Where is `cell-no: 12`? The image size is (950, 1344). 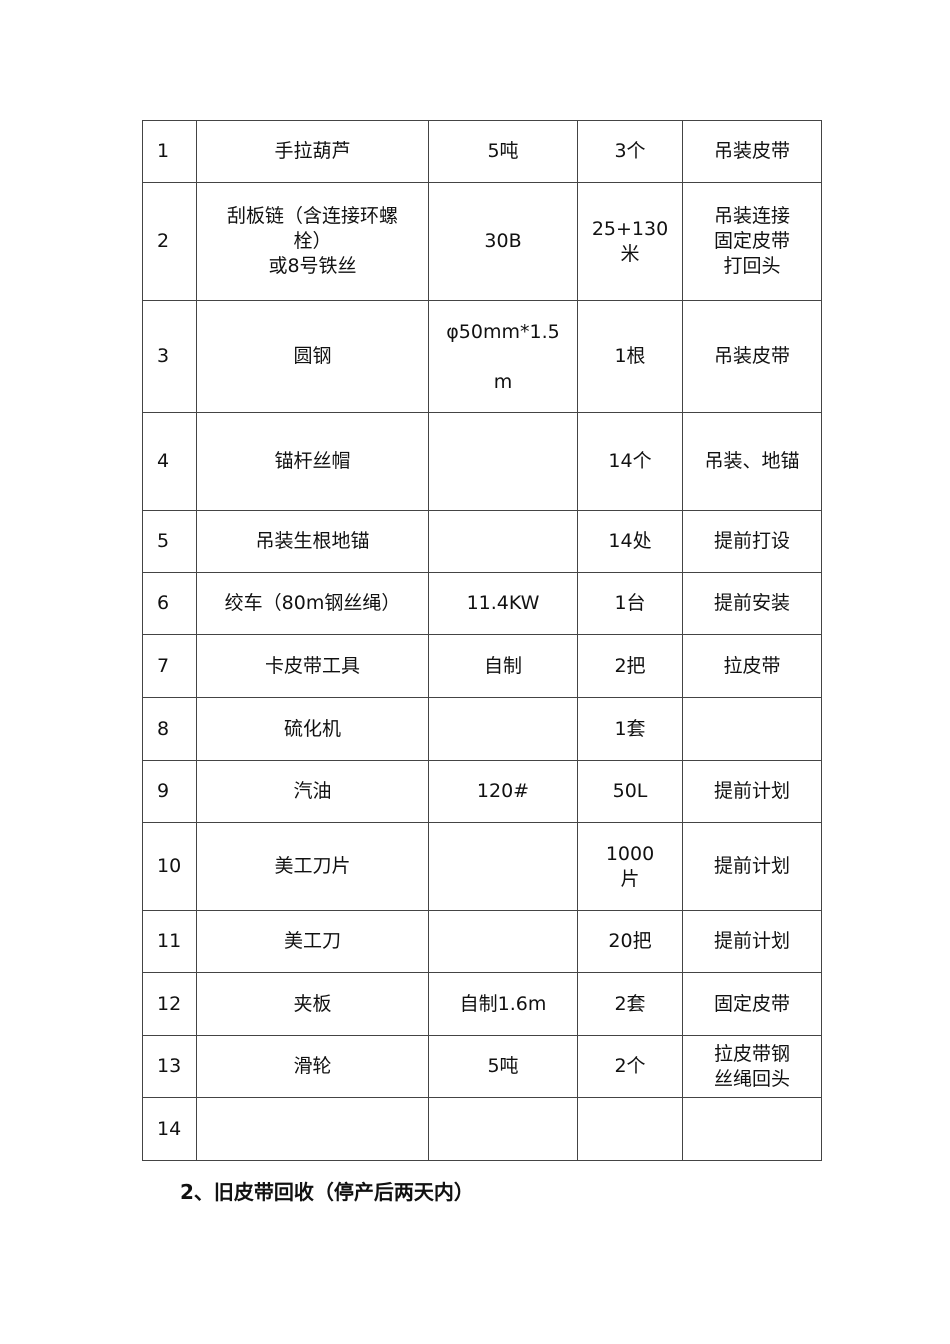
cell-no: 12 is located at coordinates (169, 1004).